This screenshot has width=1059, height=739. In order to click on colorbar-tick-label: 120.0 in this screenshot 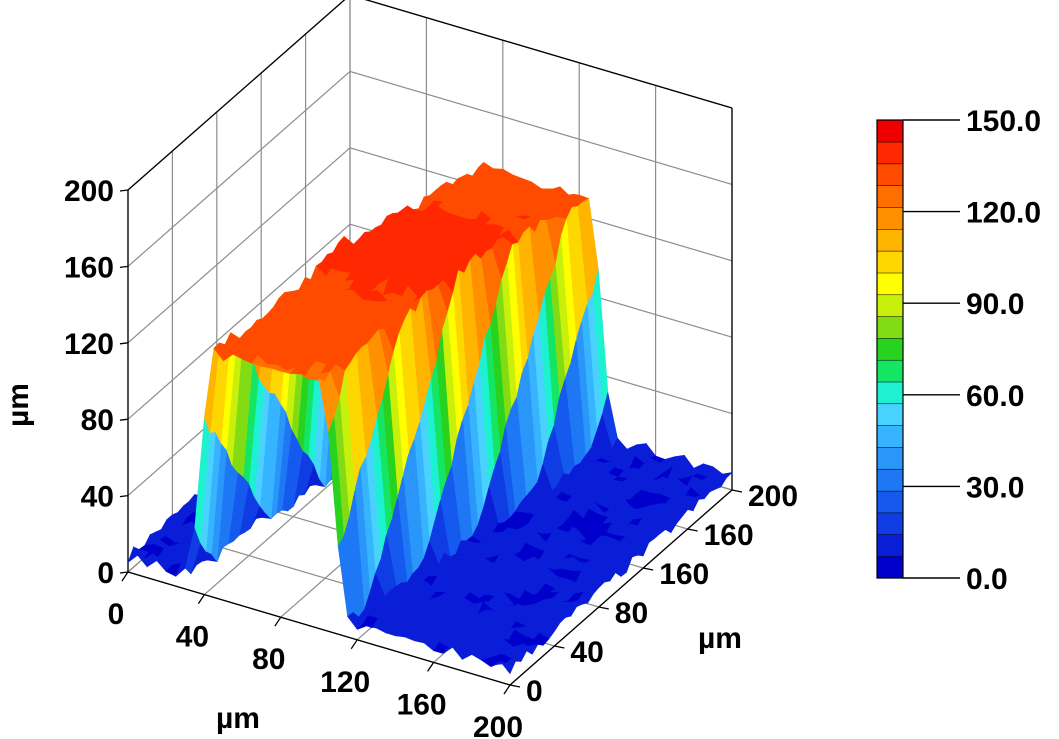, I will do `click(1003, 213)`.